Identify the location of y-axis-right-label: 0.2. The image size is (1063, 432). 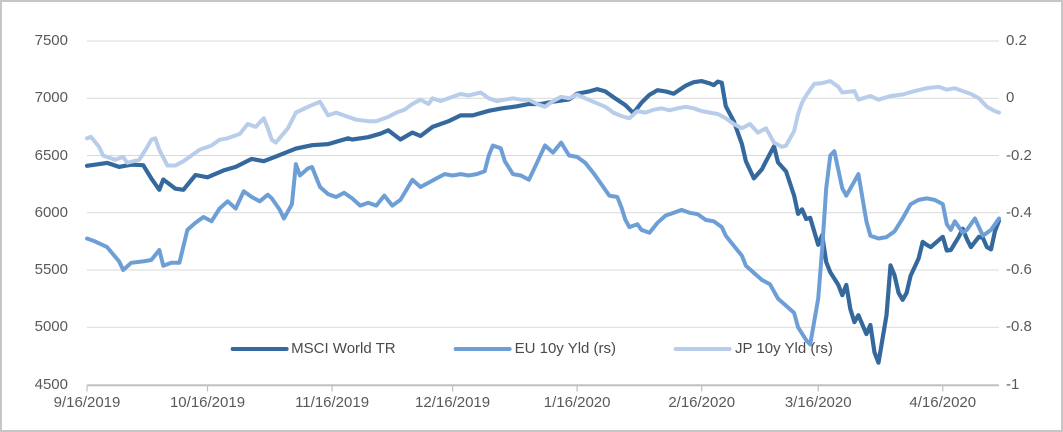
(1016, 40).